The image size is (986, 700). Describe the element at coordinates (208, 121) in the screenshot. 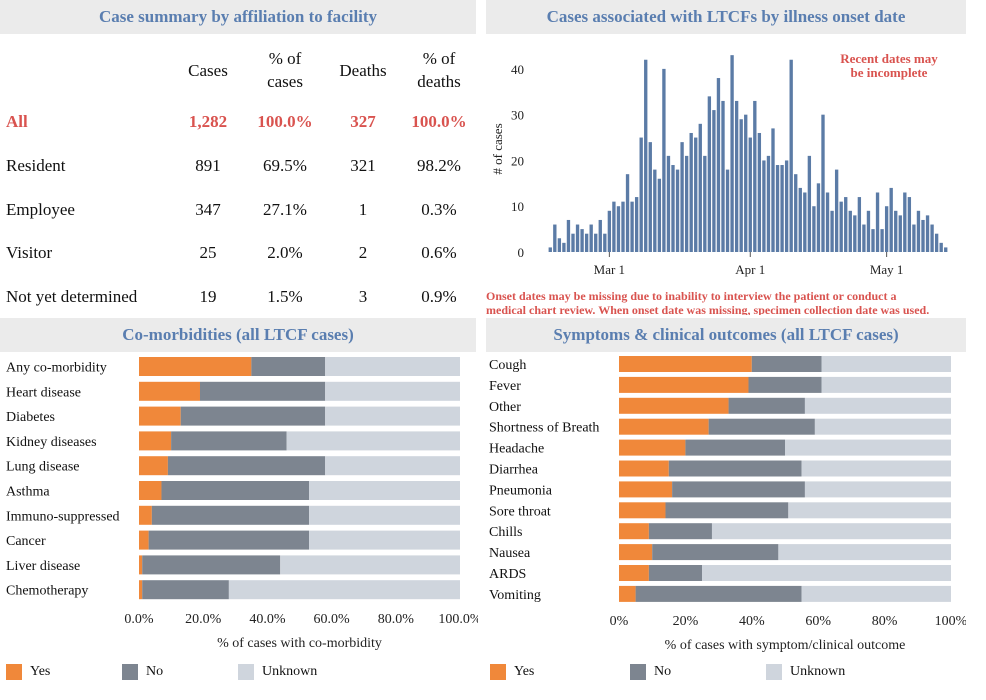

I see `cell-cases-all: 1,282` at that location.